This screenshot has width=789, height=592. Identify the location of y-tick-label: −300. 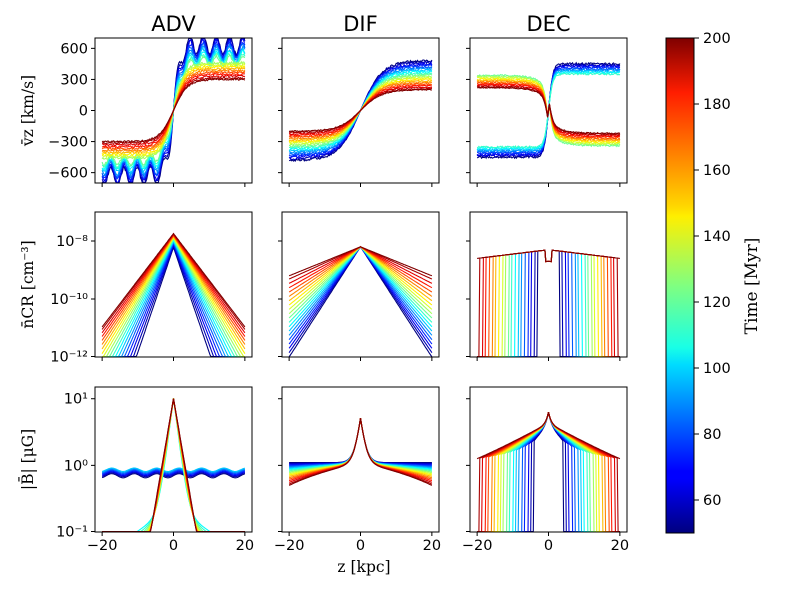
(68, 143).